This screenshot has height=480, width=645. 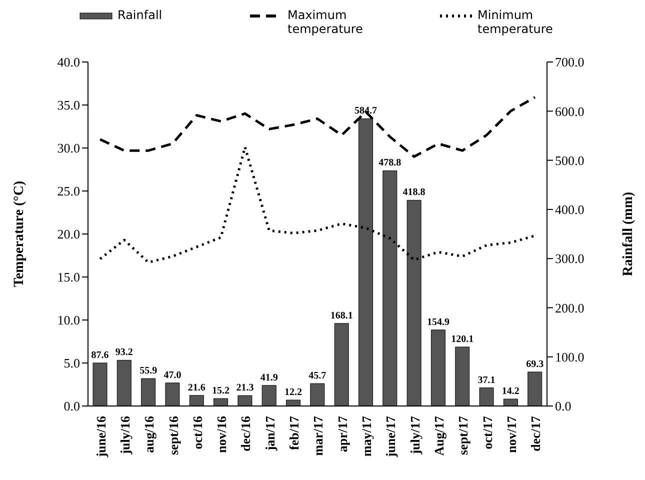 What do you see at coordinates (439, 436) in the screenshot?
I see `x-tick-label: Aug/17` at bounding box center [439, 436].